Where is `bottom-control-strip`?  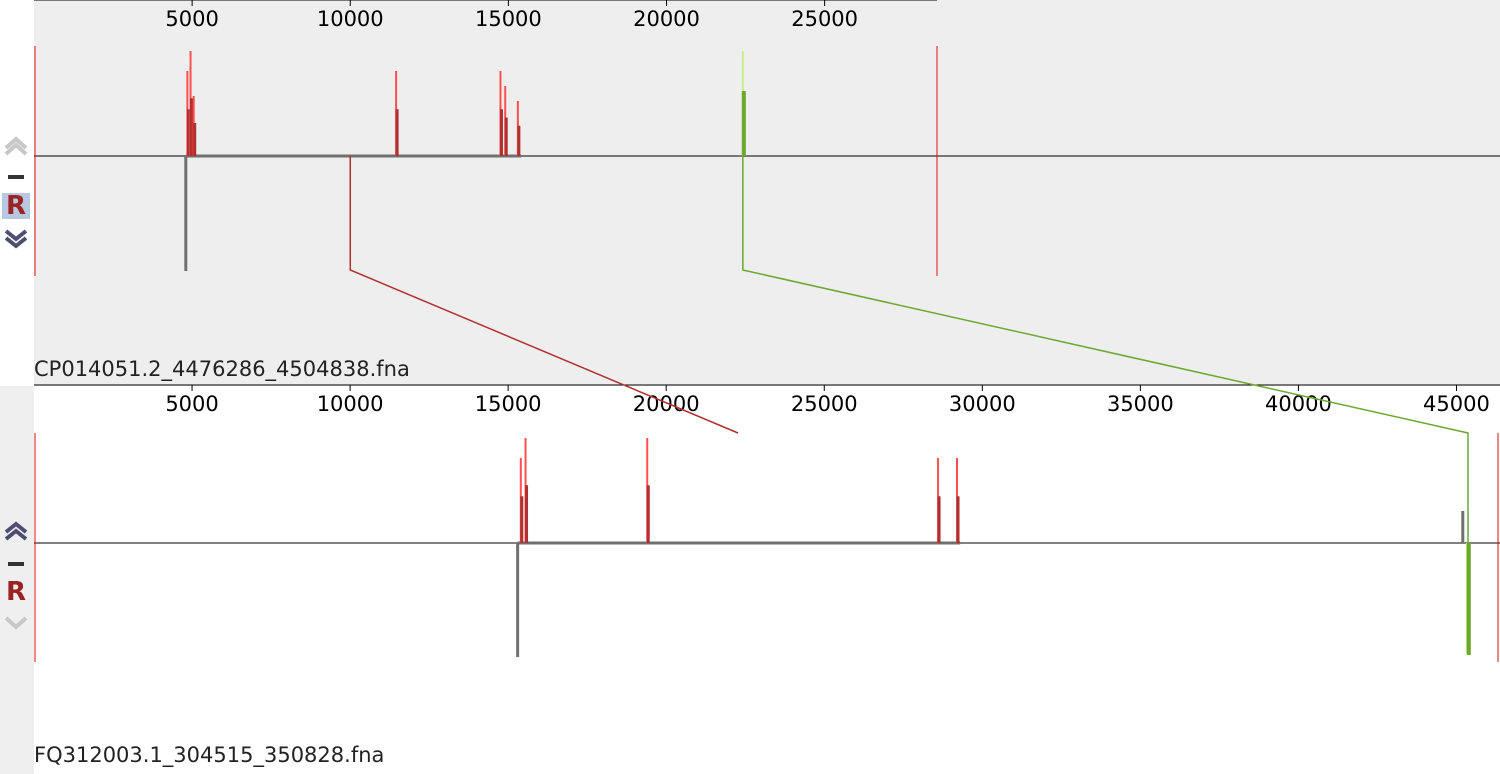 bottom-control-strip is located at coordinates (17, 580).